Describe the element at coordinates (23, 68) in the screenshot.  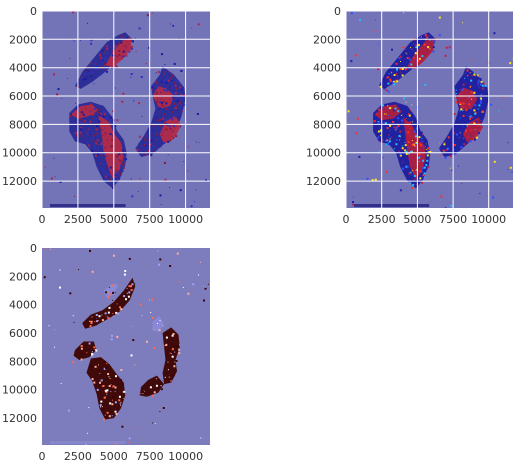
I see `y-tick-label: 4000` at that location.